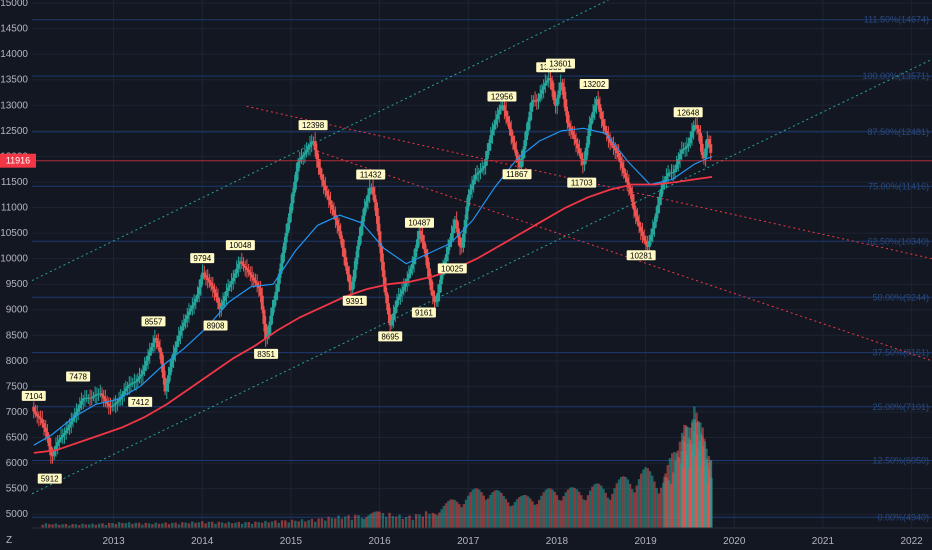  I want to click on fib-level-label: 111.50%(14674), so click(896, 20).